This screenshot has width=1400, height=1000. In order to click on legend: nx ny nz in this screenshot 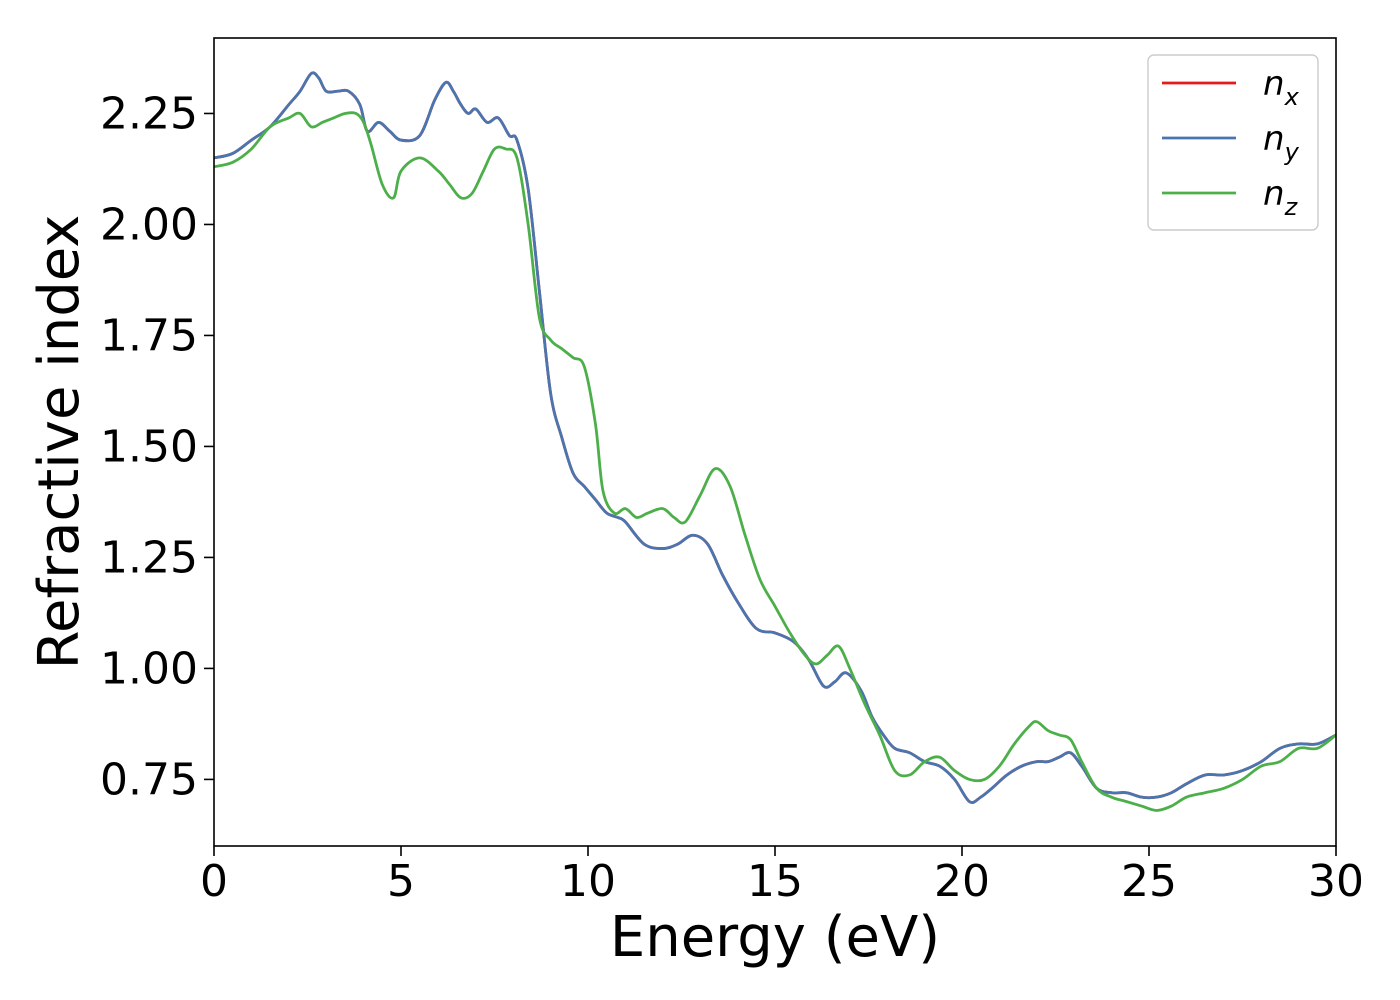, I will do `click(1233, 142)`.